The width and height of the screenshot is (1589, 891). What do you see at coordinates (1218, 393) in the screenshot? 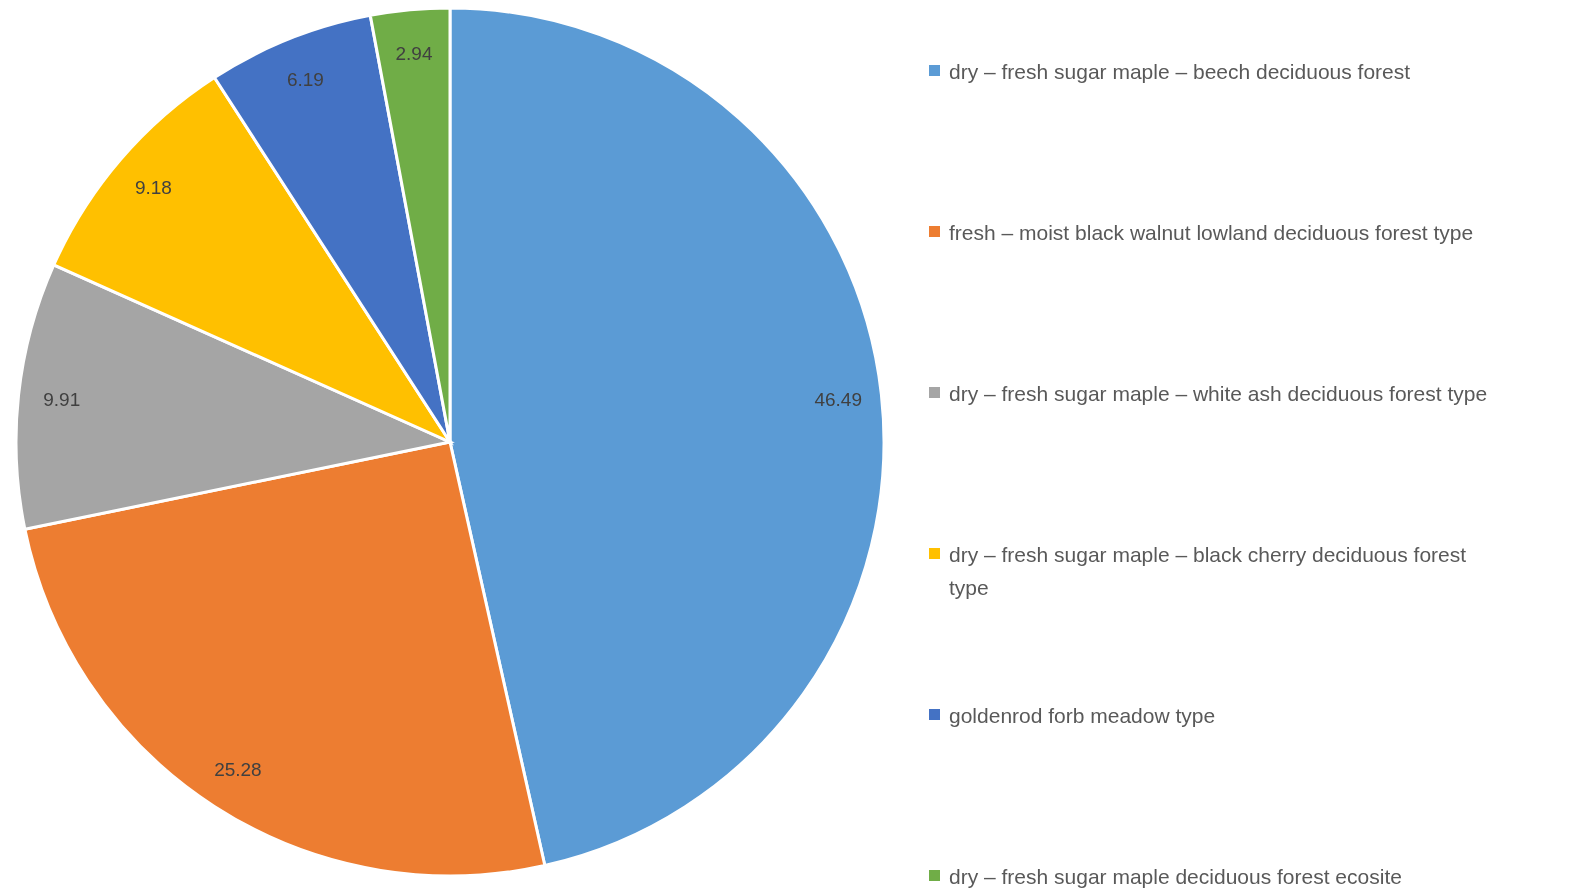
I see `legend-label: dry – fresh sugar maple – white ash deciduous forest type` at bounding box center [1218, 393].